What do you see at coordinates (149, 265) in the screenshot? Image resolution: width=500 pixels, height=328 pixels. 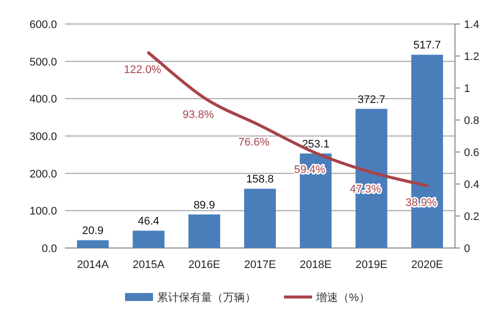 I see `x-tick-label: 2015A` at bounding box center [149, 265].